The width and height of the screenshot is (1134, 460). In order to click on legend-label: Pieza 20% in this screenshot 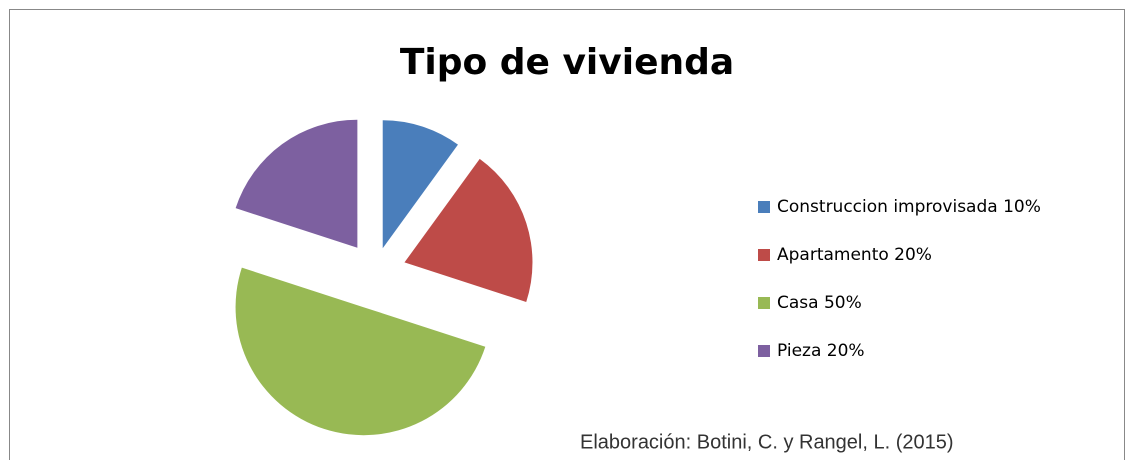, I will do `click(821, 351)`.